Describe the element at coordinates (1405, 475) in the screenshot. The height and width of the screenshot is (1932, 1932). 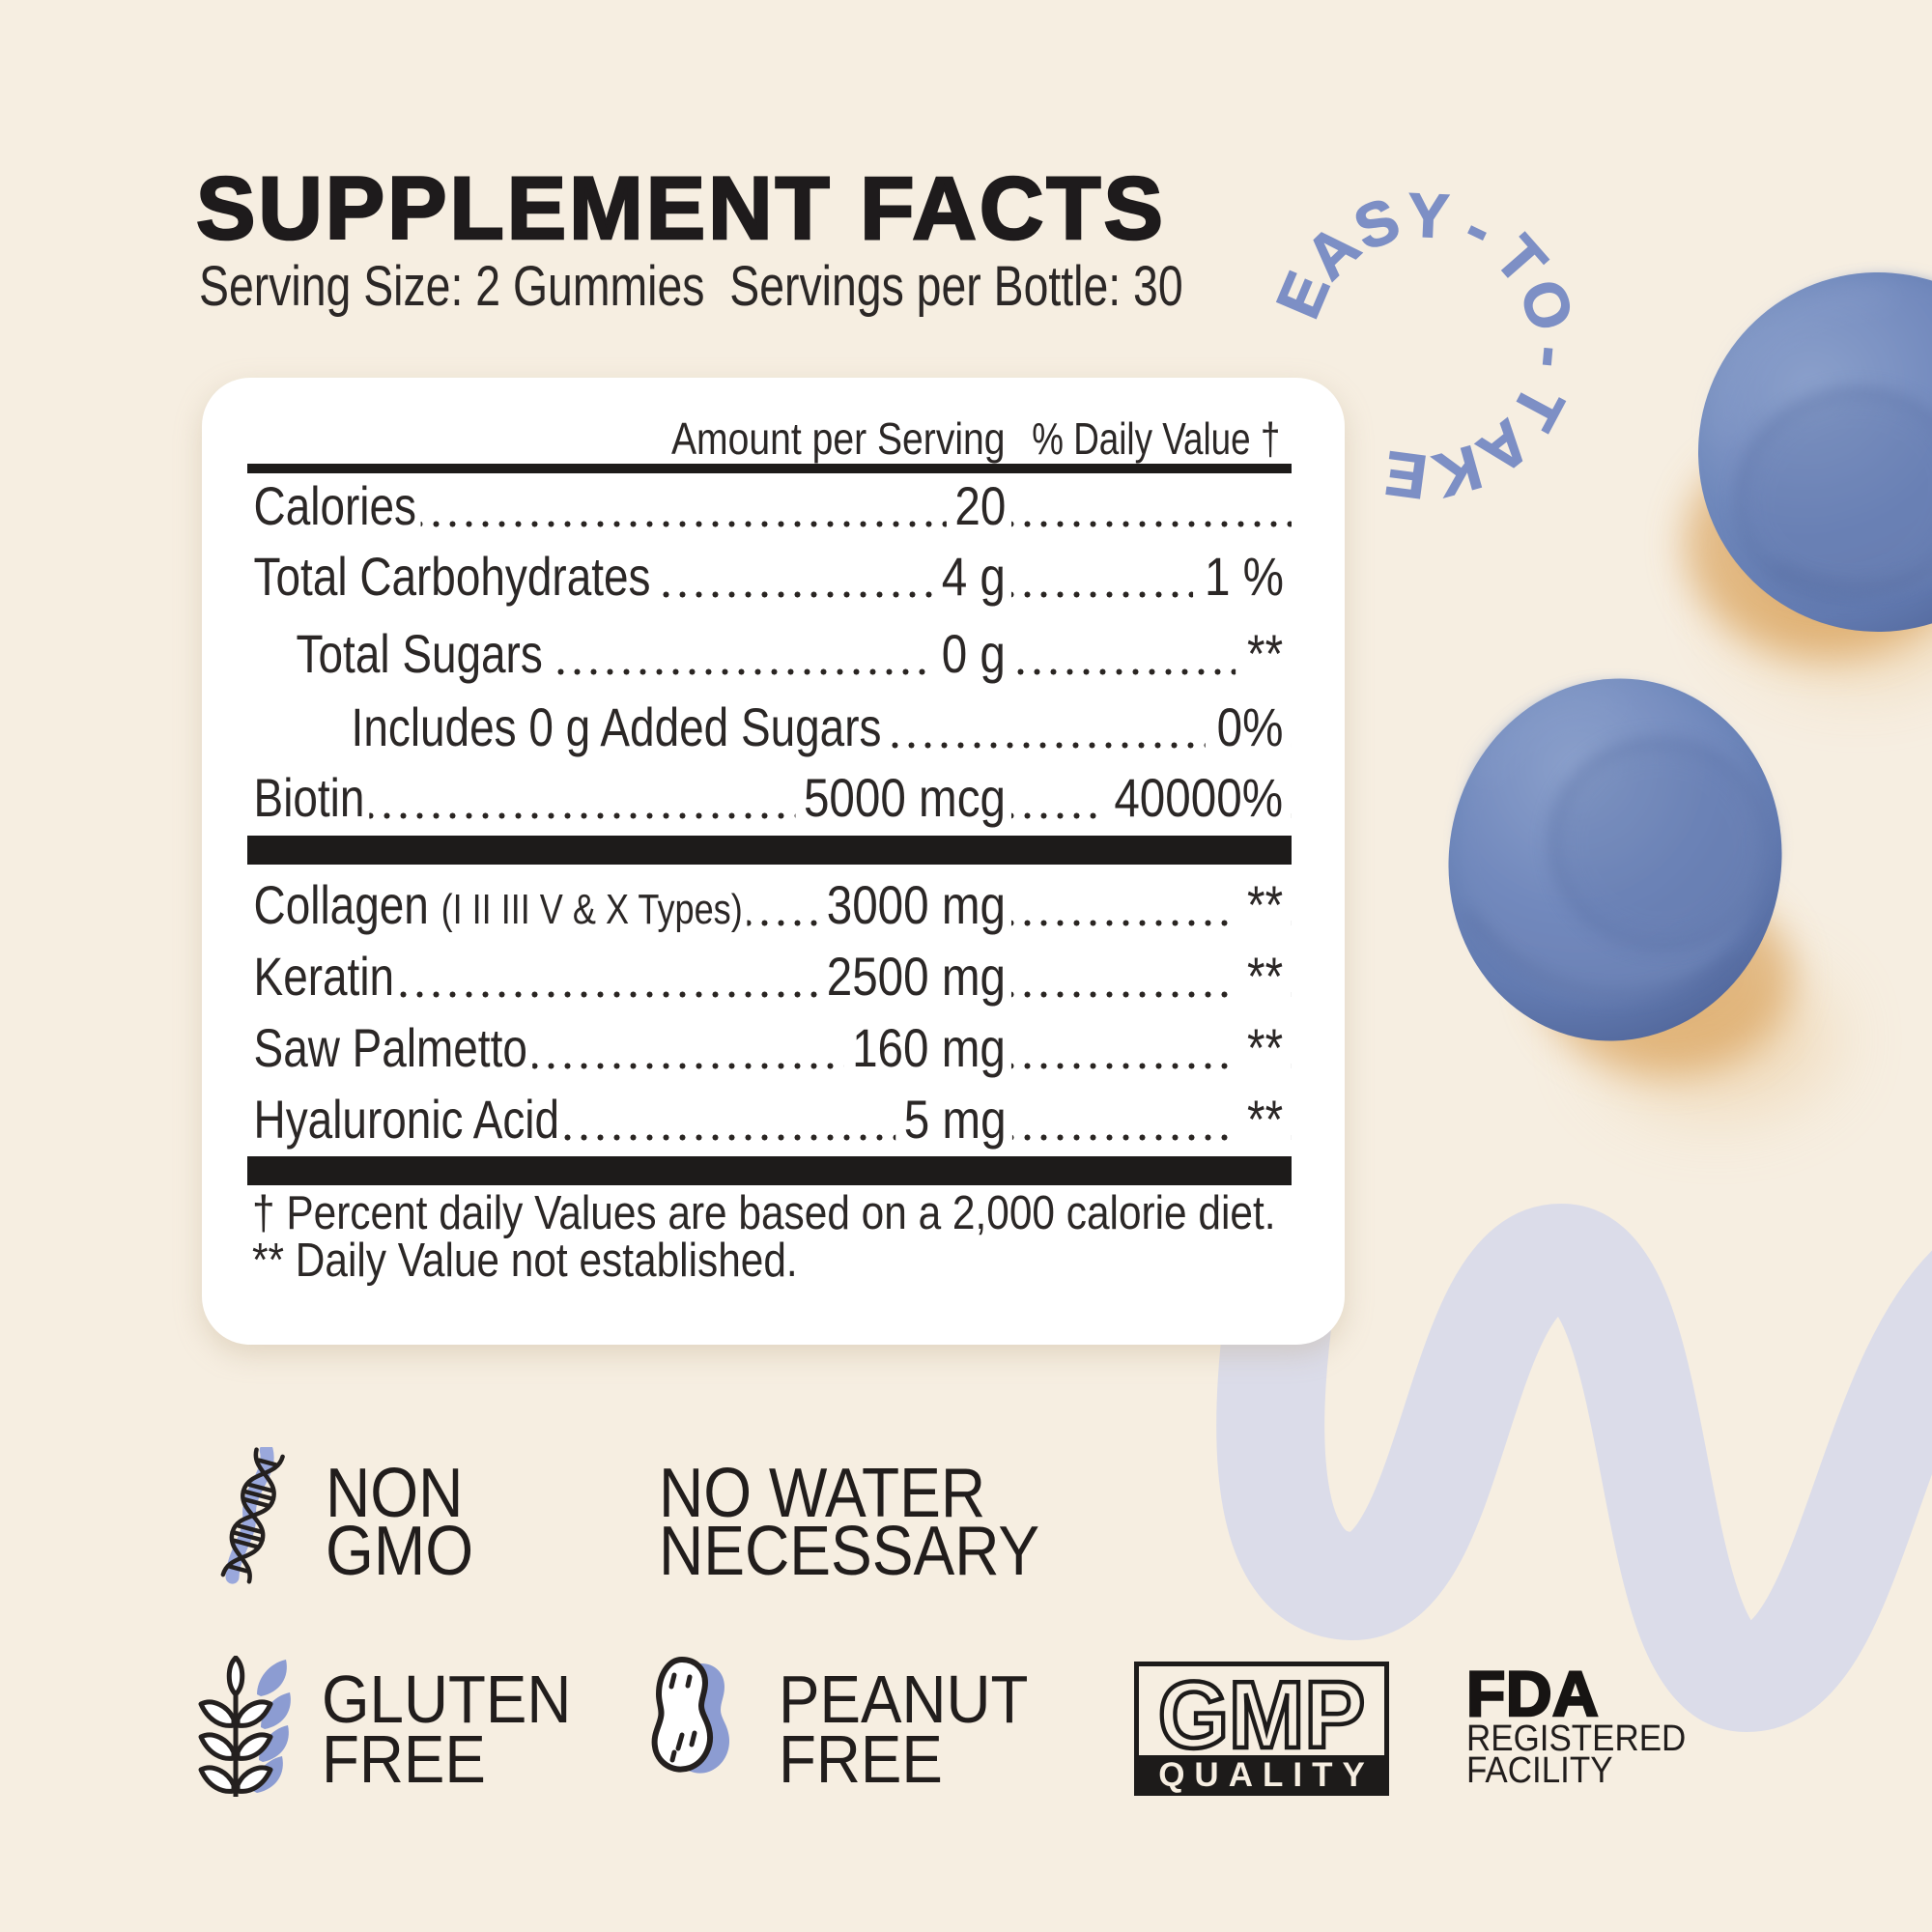
I see `svg-text: E` at that location.